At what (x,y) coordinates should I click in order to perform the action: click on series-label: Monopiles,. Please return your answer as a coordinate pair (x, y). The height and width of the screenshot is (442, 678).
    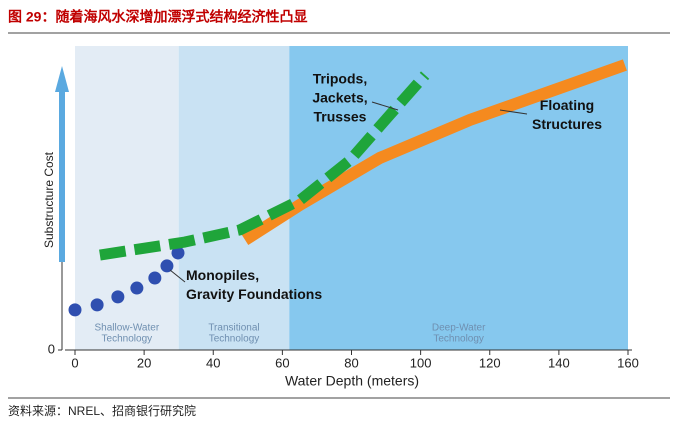
    Looking at the image, I should click on (222, 275).